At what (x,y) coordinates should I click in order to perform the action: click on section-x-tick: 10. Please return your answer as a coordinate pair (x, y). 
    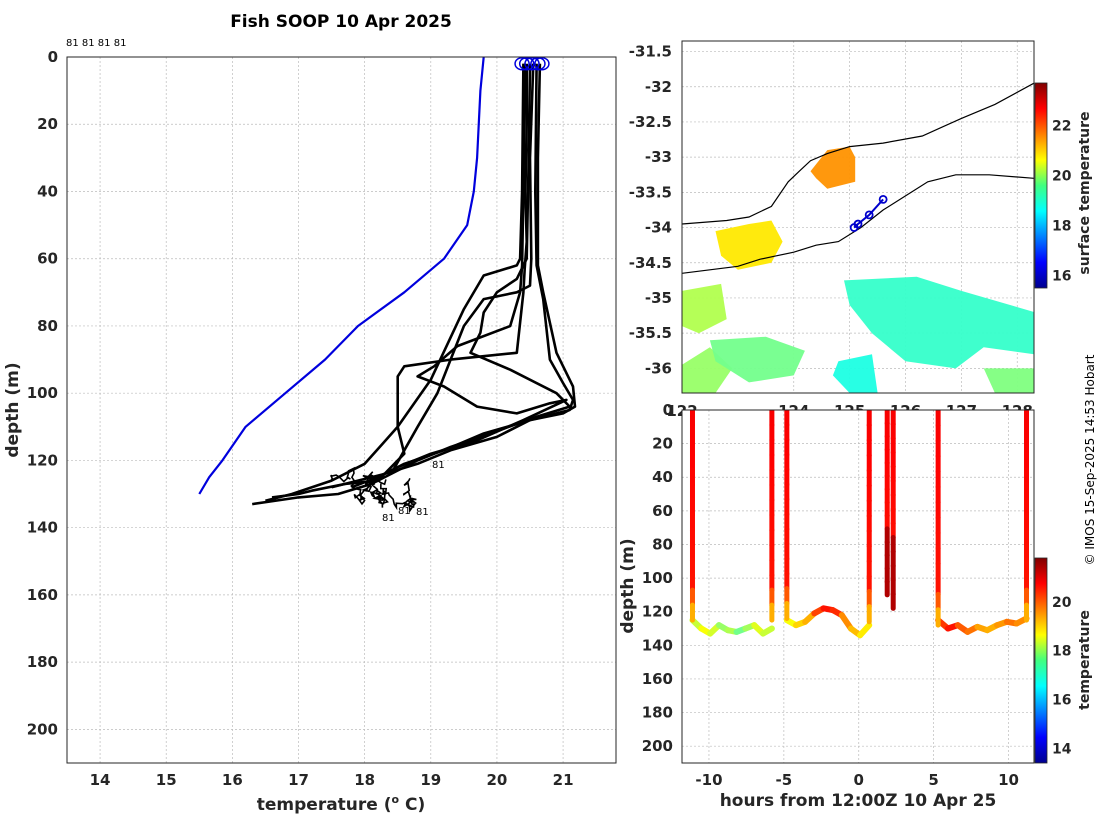
    Looking at the image, I should click on (1008, 780).